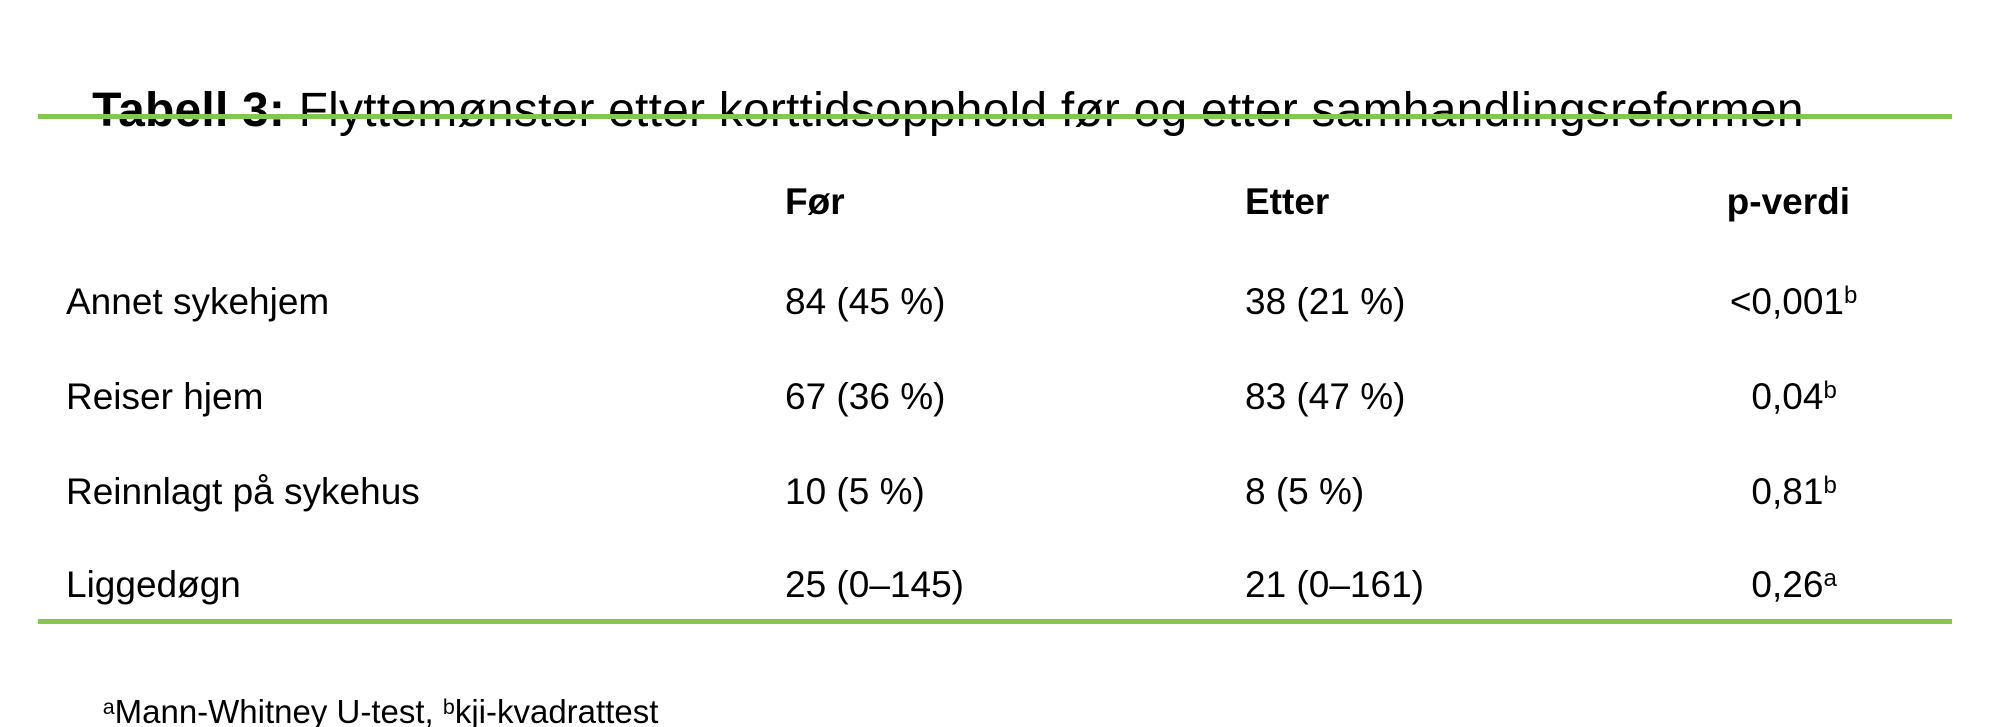 This screenshot has height=727, width=2000. What do you see at coordinates (1287, 201) in the screenshot?
I see `column-header-after: Etter` at bounding box center [1287, 201].